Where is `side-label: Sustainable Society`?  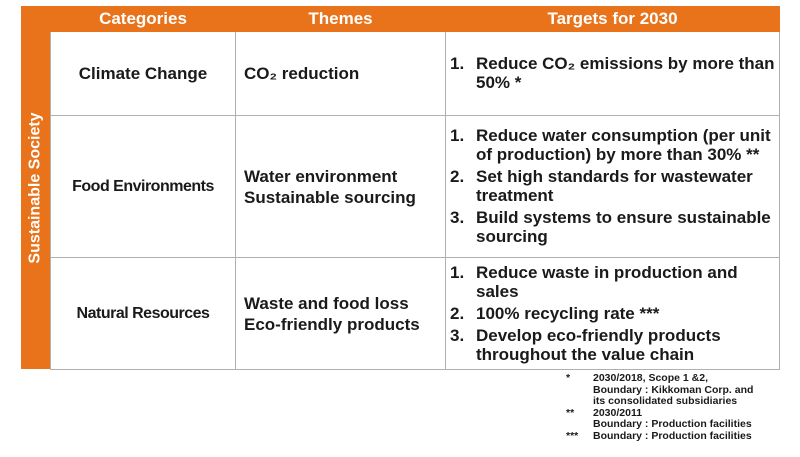 side-label: Sustainable Society is located at coordinates (36, 187).